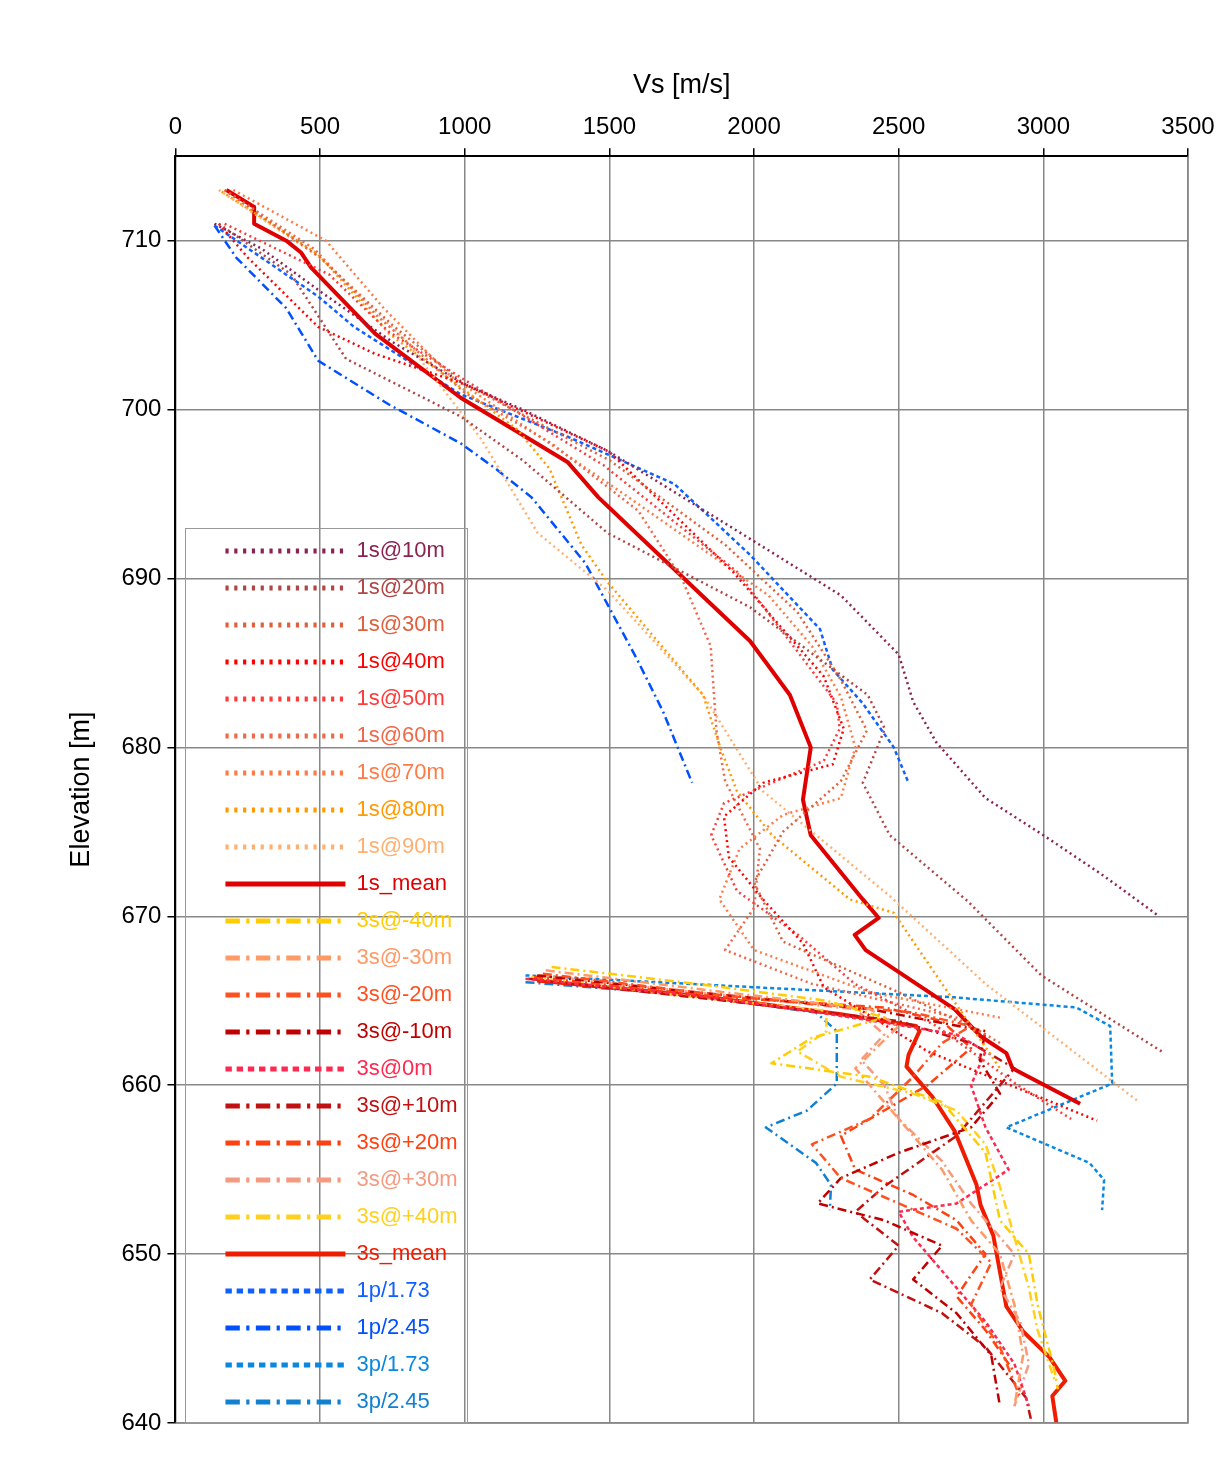 Image resolution: width=1232 pixels, height=1477 pixels. I want to click on text: 3s@+40m, so click(407, 1216).